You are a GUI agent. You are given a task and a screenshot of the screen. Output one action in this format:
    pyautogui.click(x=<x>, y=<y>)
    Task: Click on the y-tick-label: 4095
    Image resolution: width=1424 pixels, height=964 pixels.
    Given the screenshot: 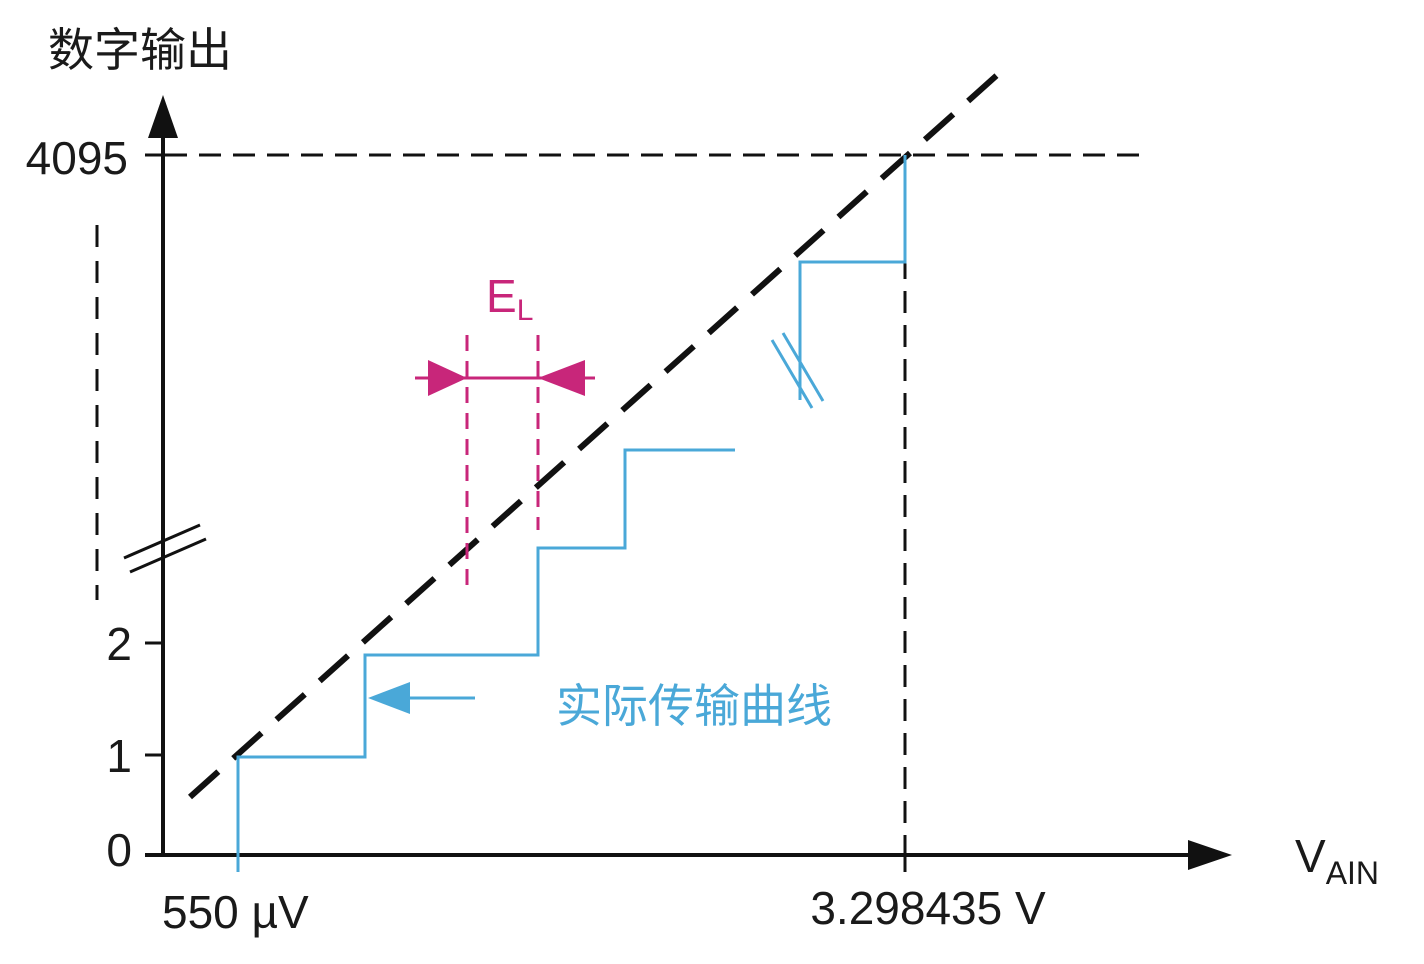 What is the action you would take?
    pyautogui.click(x=77, y=158)
    